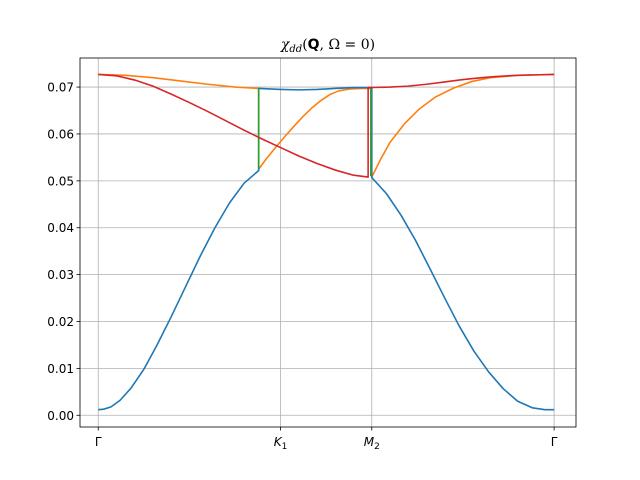 The height and width of the screenshot is (480, 640). What do you see at coordinates (377, 447) in the screenshot?
I see `x-tick-subscript: 2` at bounding box center [377, 447].